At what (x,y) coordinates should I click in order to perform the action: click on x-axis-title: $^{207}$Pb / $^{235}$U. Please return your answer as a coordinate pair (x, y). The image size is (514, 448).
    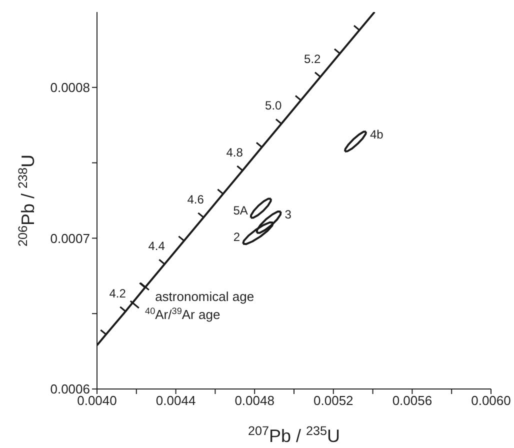
    Looking at the image, I should click on (294, 435).